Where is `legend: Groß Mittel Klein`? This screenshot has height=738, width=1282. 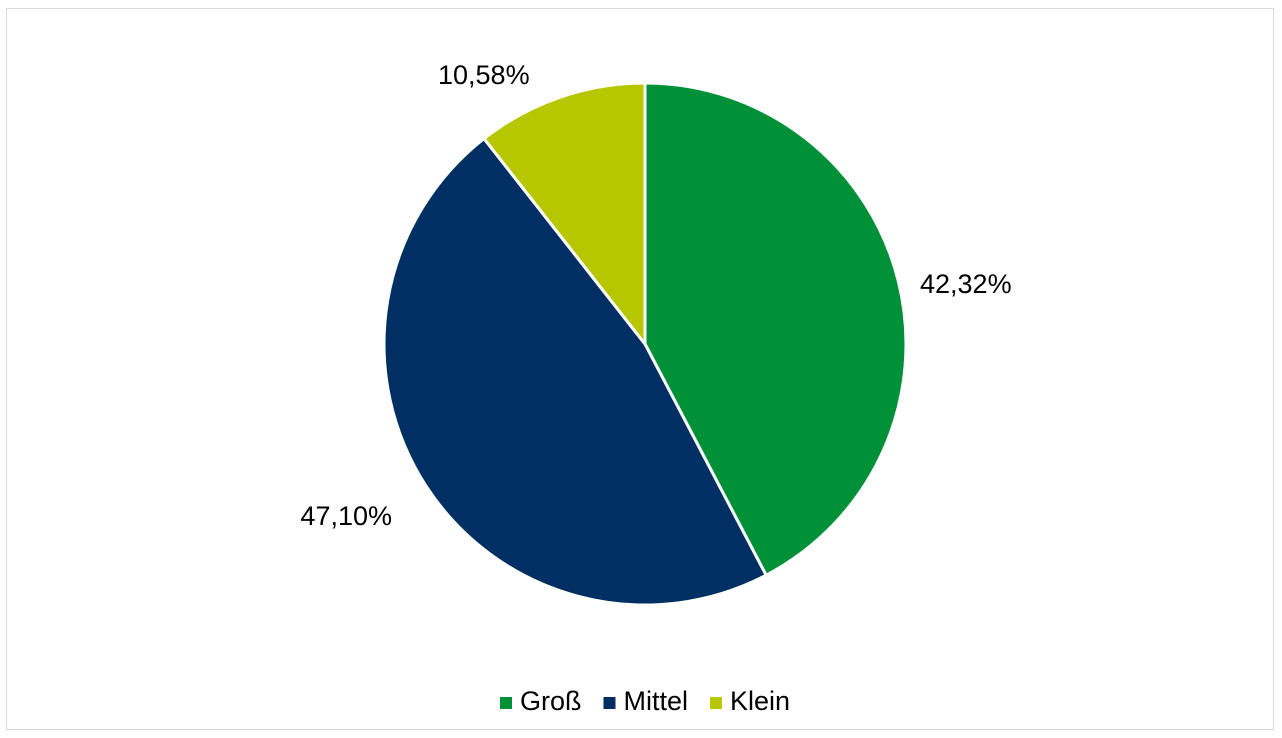
legend: Groß Mittel Klein is located at coordinates (645, 701).